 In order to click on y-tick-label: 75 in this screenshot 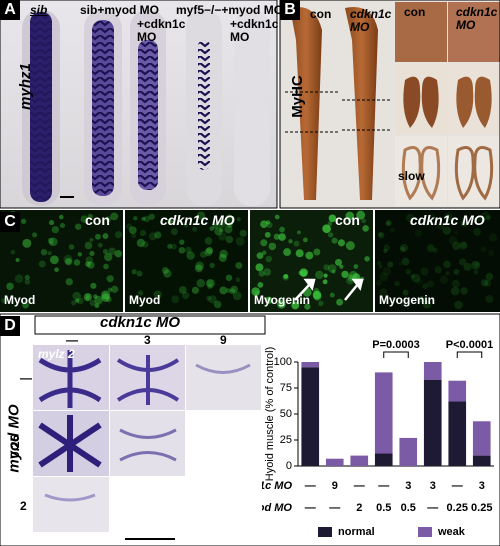, I will do `click(286, 388)`.